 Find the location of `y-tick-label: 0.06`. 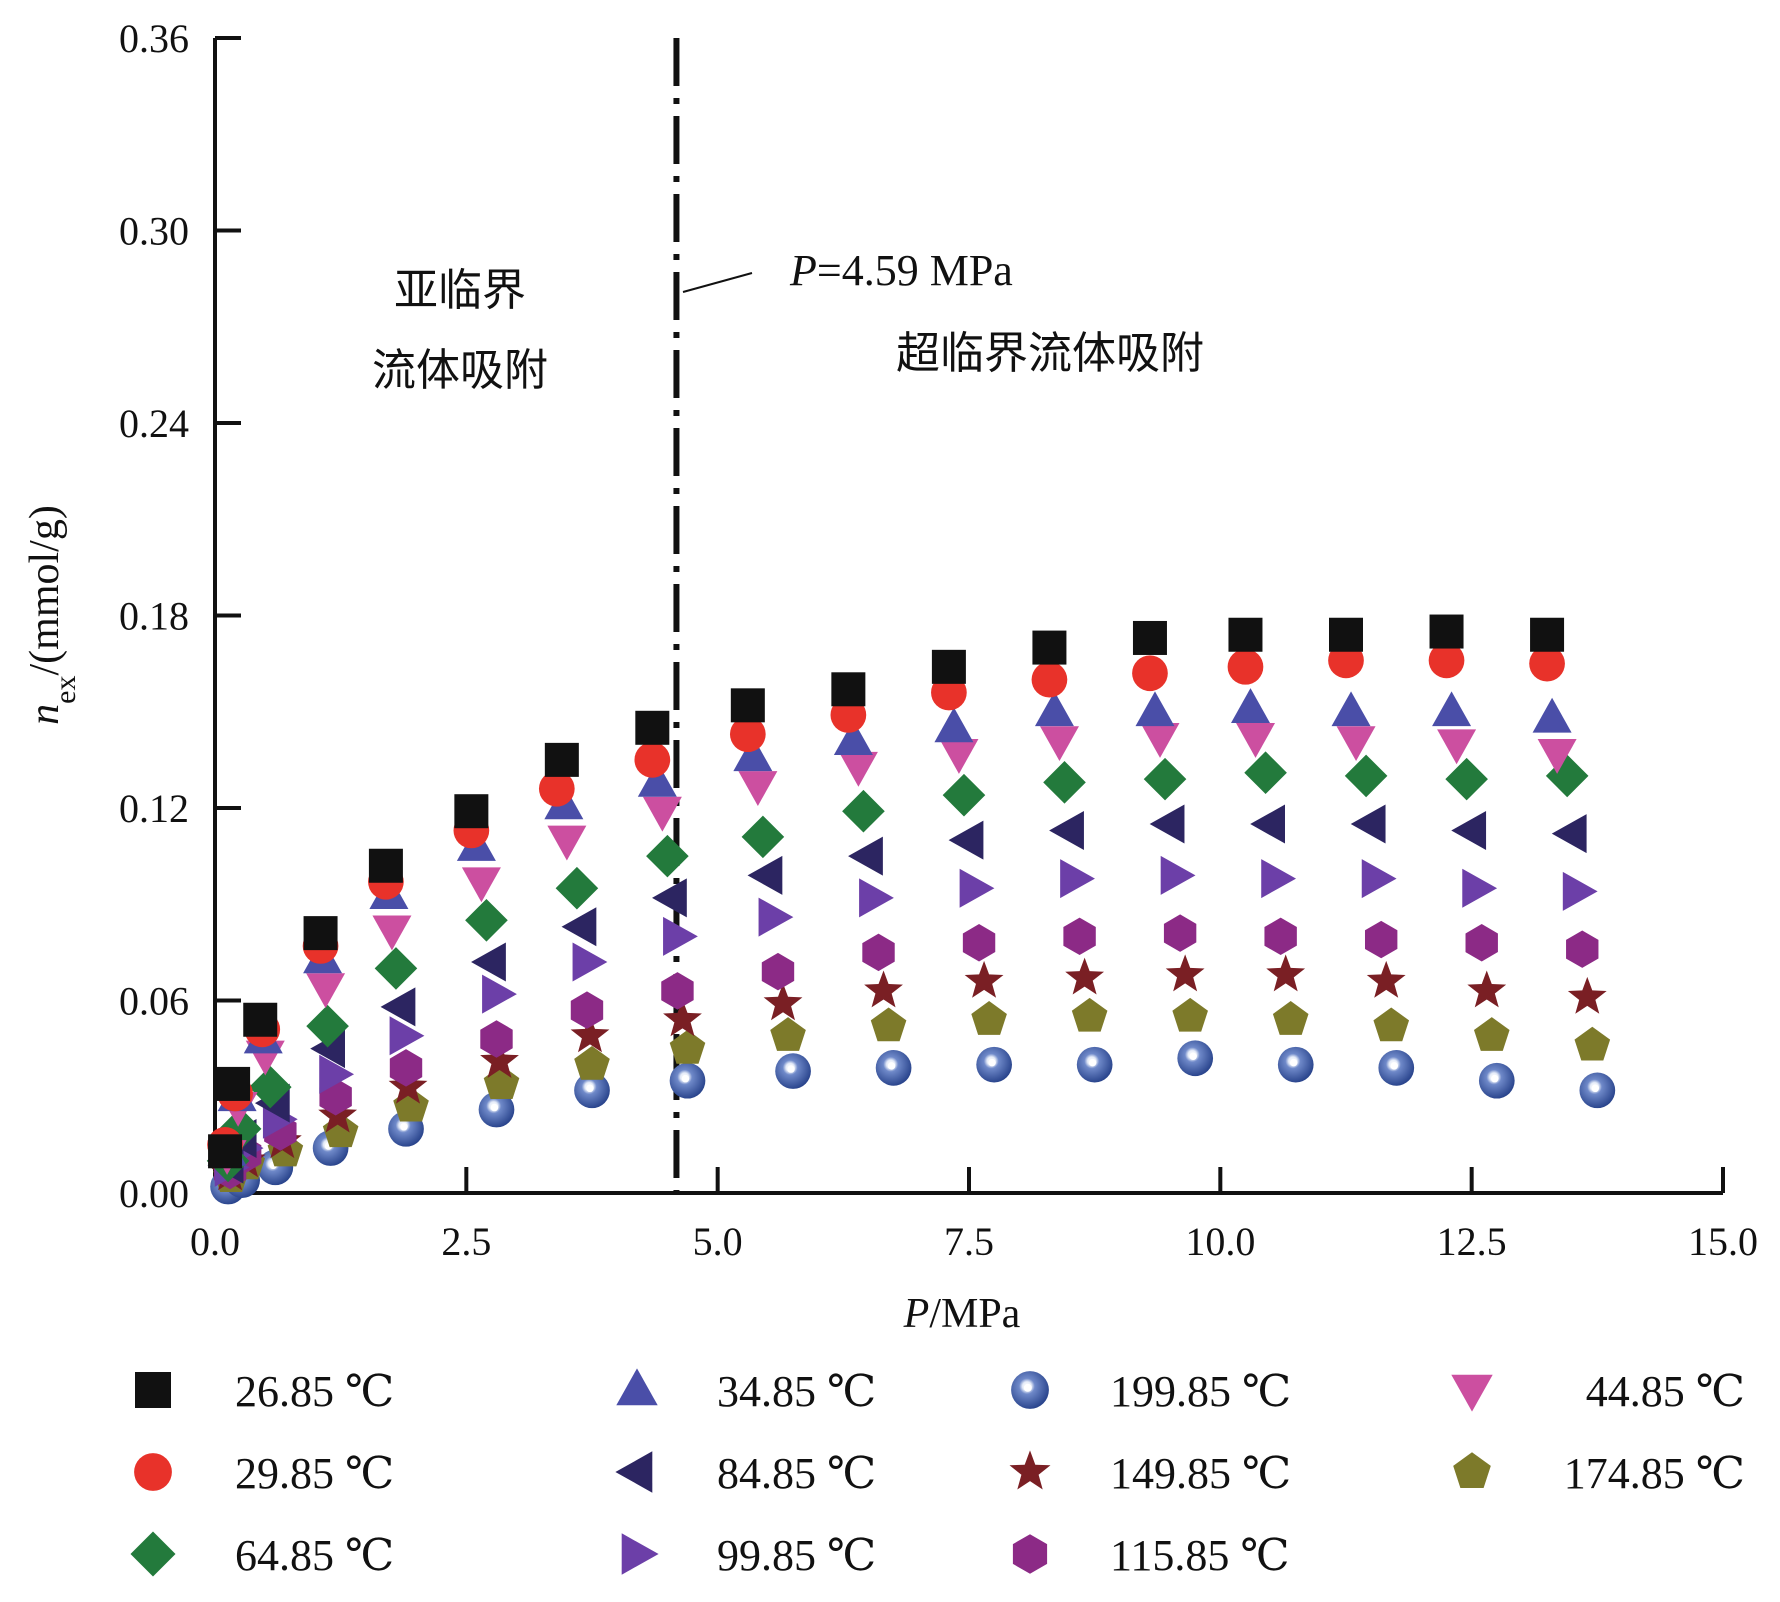

y-tick-label: 0.06 is located at coordinates (154, 1001).